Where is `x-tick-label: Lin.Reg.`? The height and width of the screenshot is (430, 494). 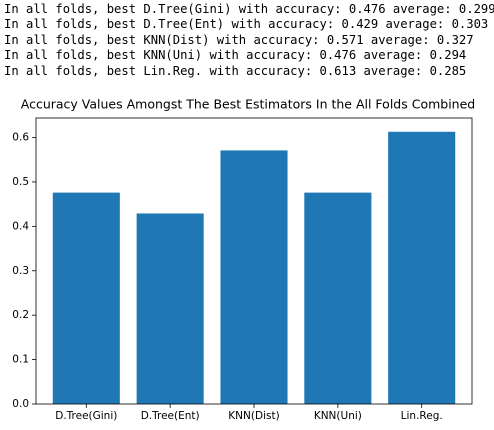
x-tick-label: Lin.Reg. is located at coordinates (422, 416).